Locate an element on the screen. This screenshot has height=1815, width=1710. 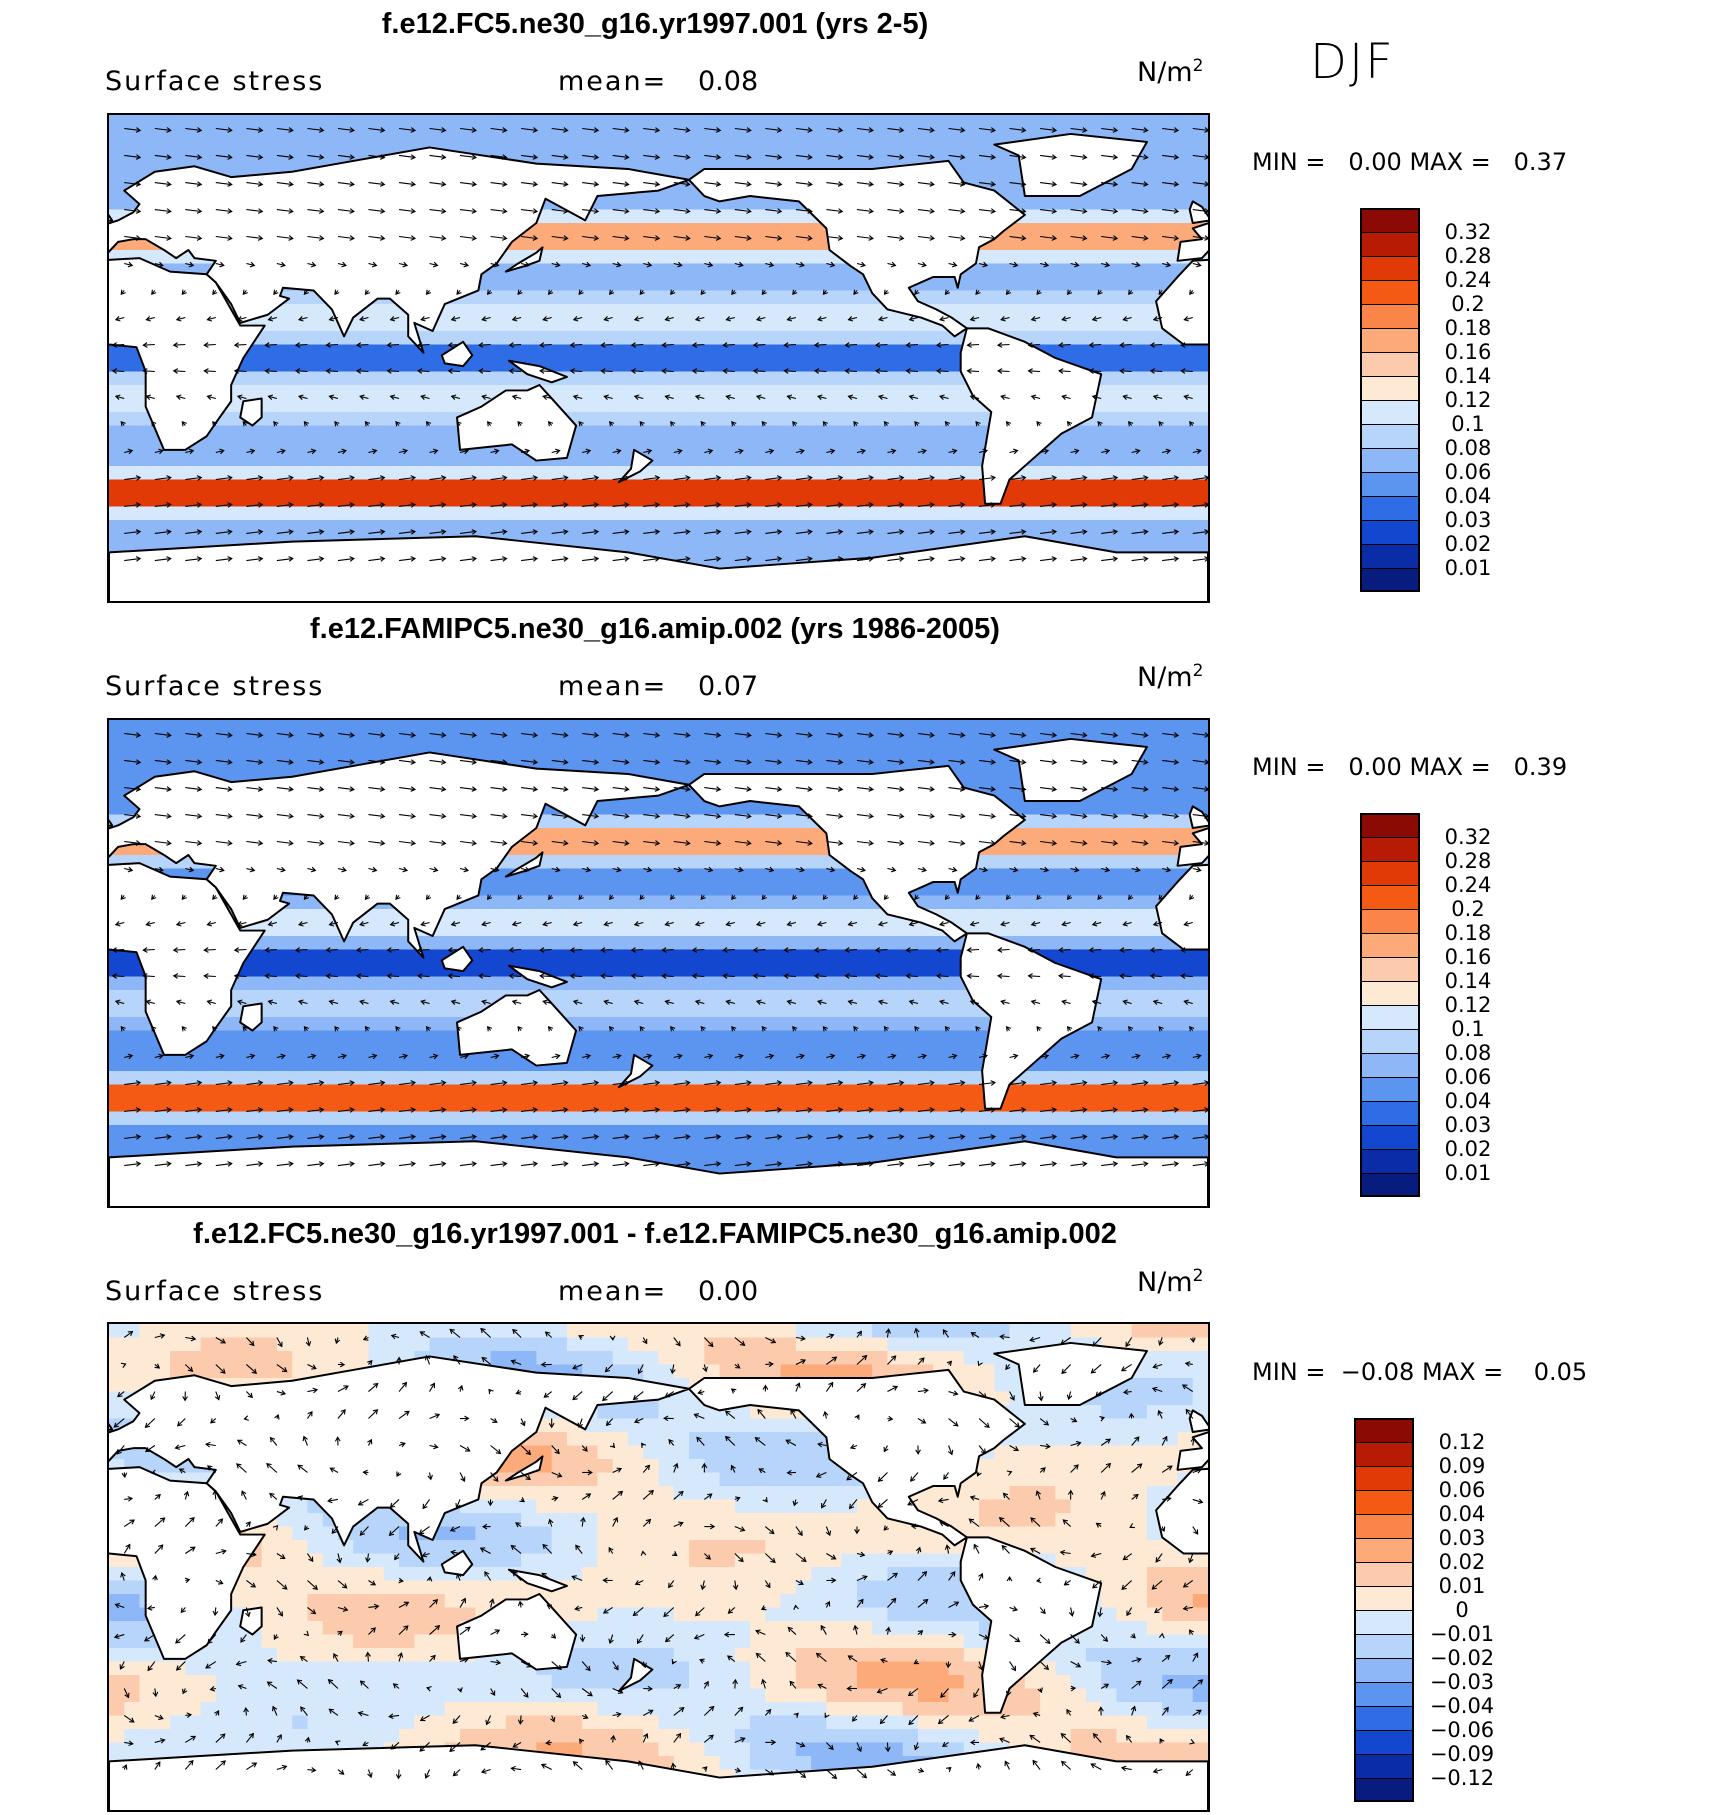
units-label: N/m2 is located at coordinates (1170, 677).